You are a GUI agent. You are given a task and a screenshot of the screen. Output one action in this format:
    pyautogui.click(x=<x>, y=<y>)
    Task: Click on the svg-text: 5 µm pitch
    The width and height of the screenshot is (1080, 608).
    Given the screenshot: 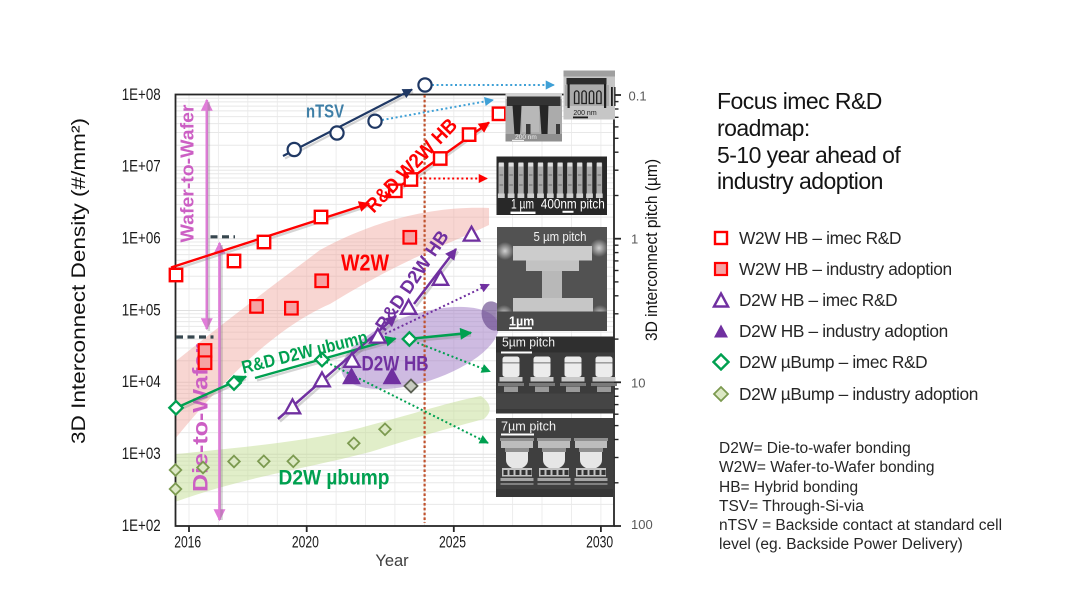 What is the action you would take?
    pyautogui.click(x=560, y=236)
    